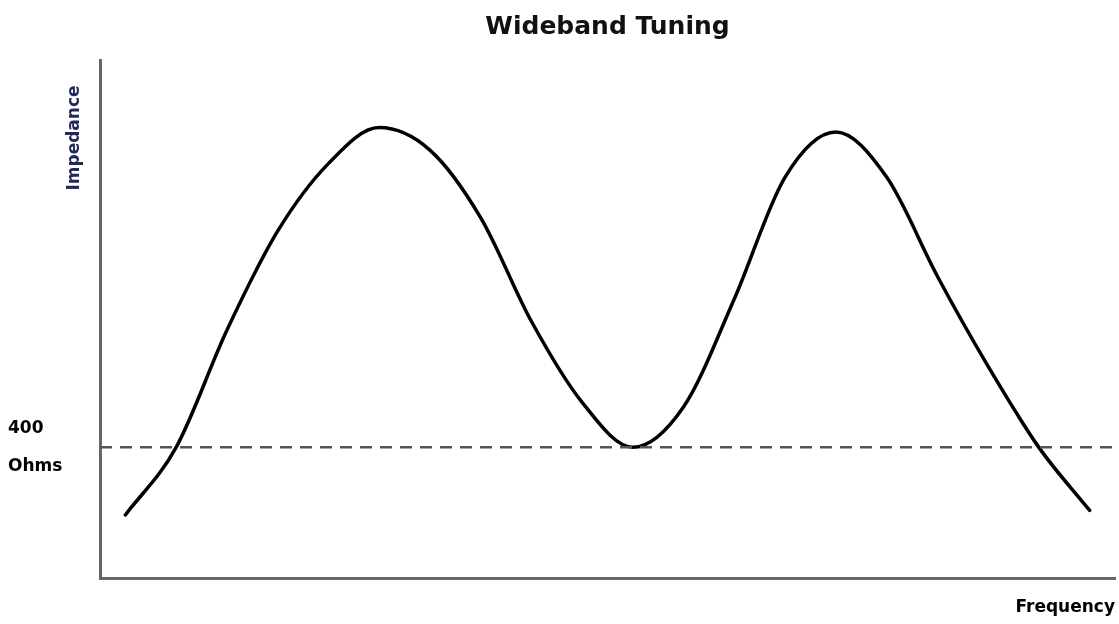 The width and height of the screenshot is (1119, 624). What do you see at coordinates (607, 25) in the screenshot?
I see `chart-title: Wideband Tuning` at bounding box center [607, 25].